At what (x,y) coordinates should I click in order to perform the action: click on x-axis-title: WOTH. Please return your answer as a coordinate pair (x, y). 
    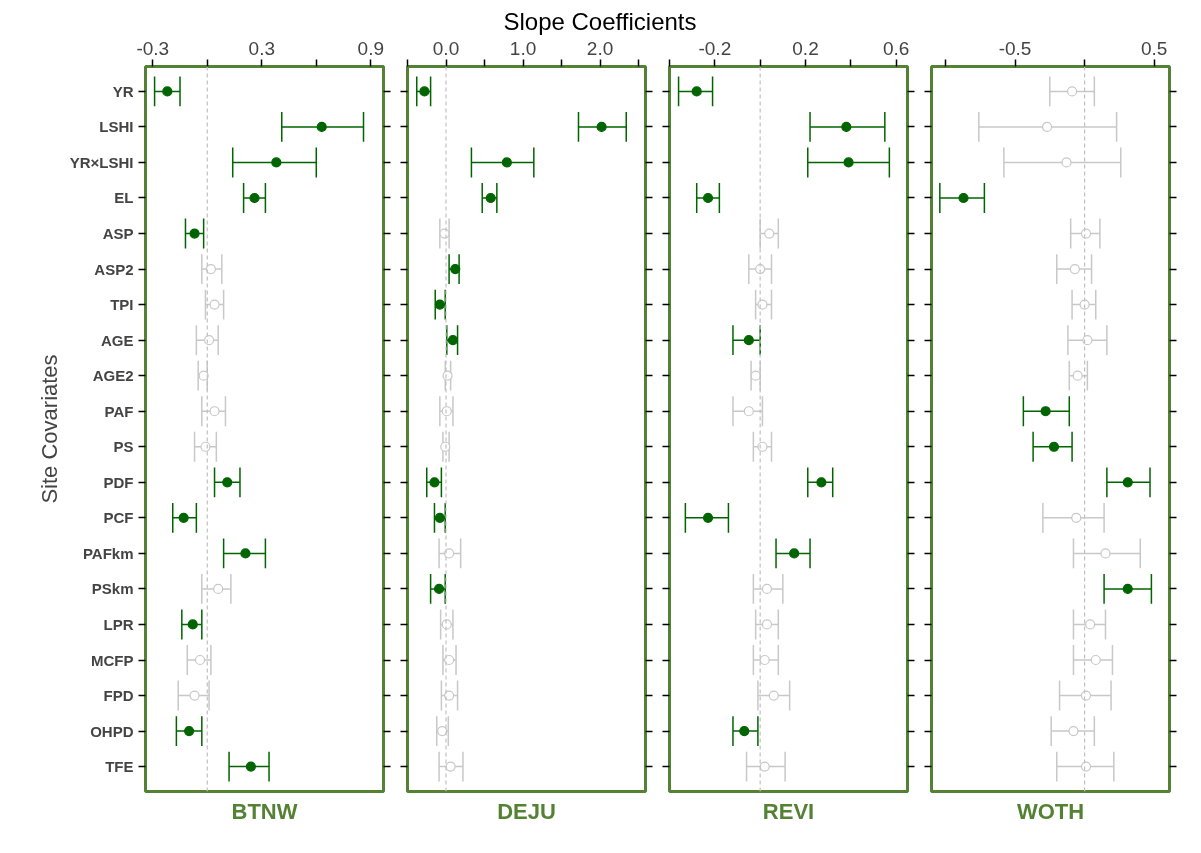
    Looking at the image, I should click on (1050, 811).